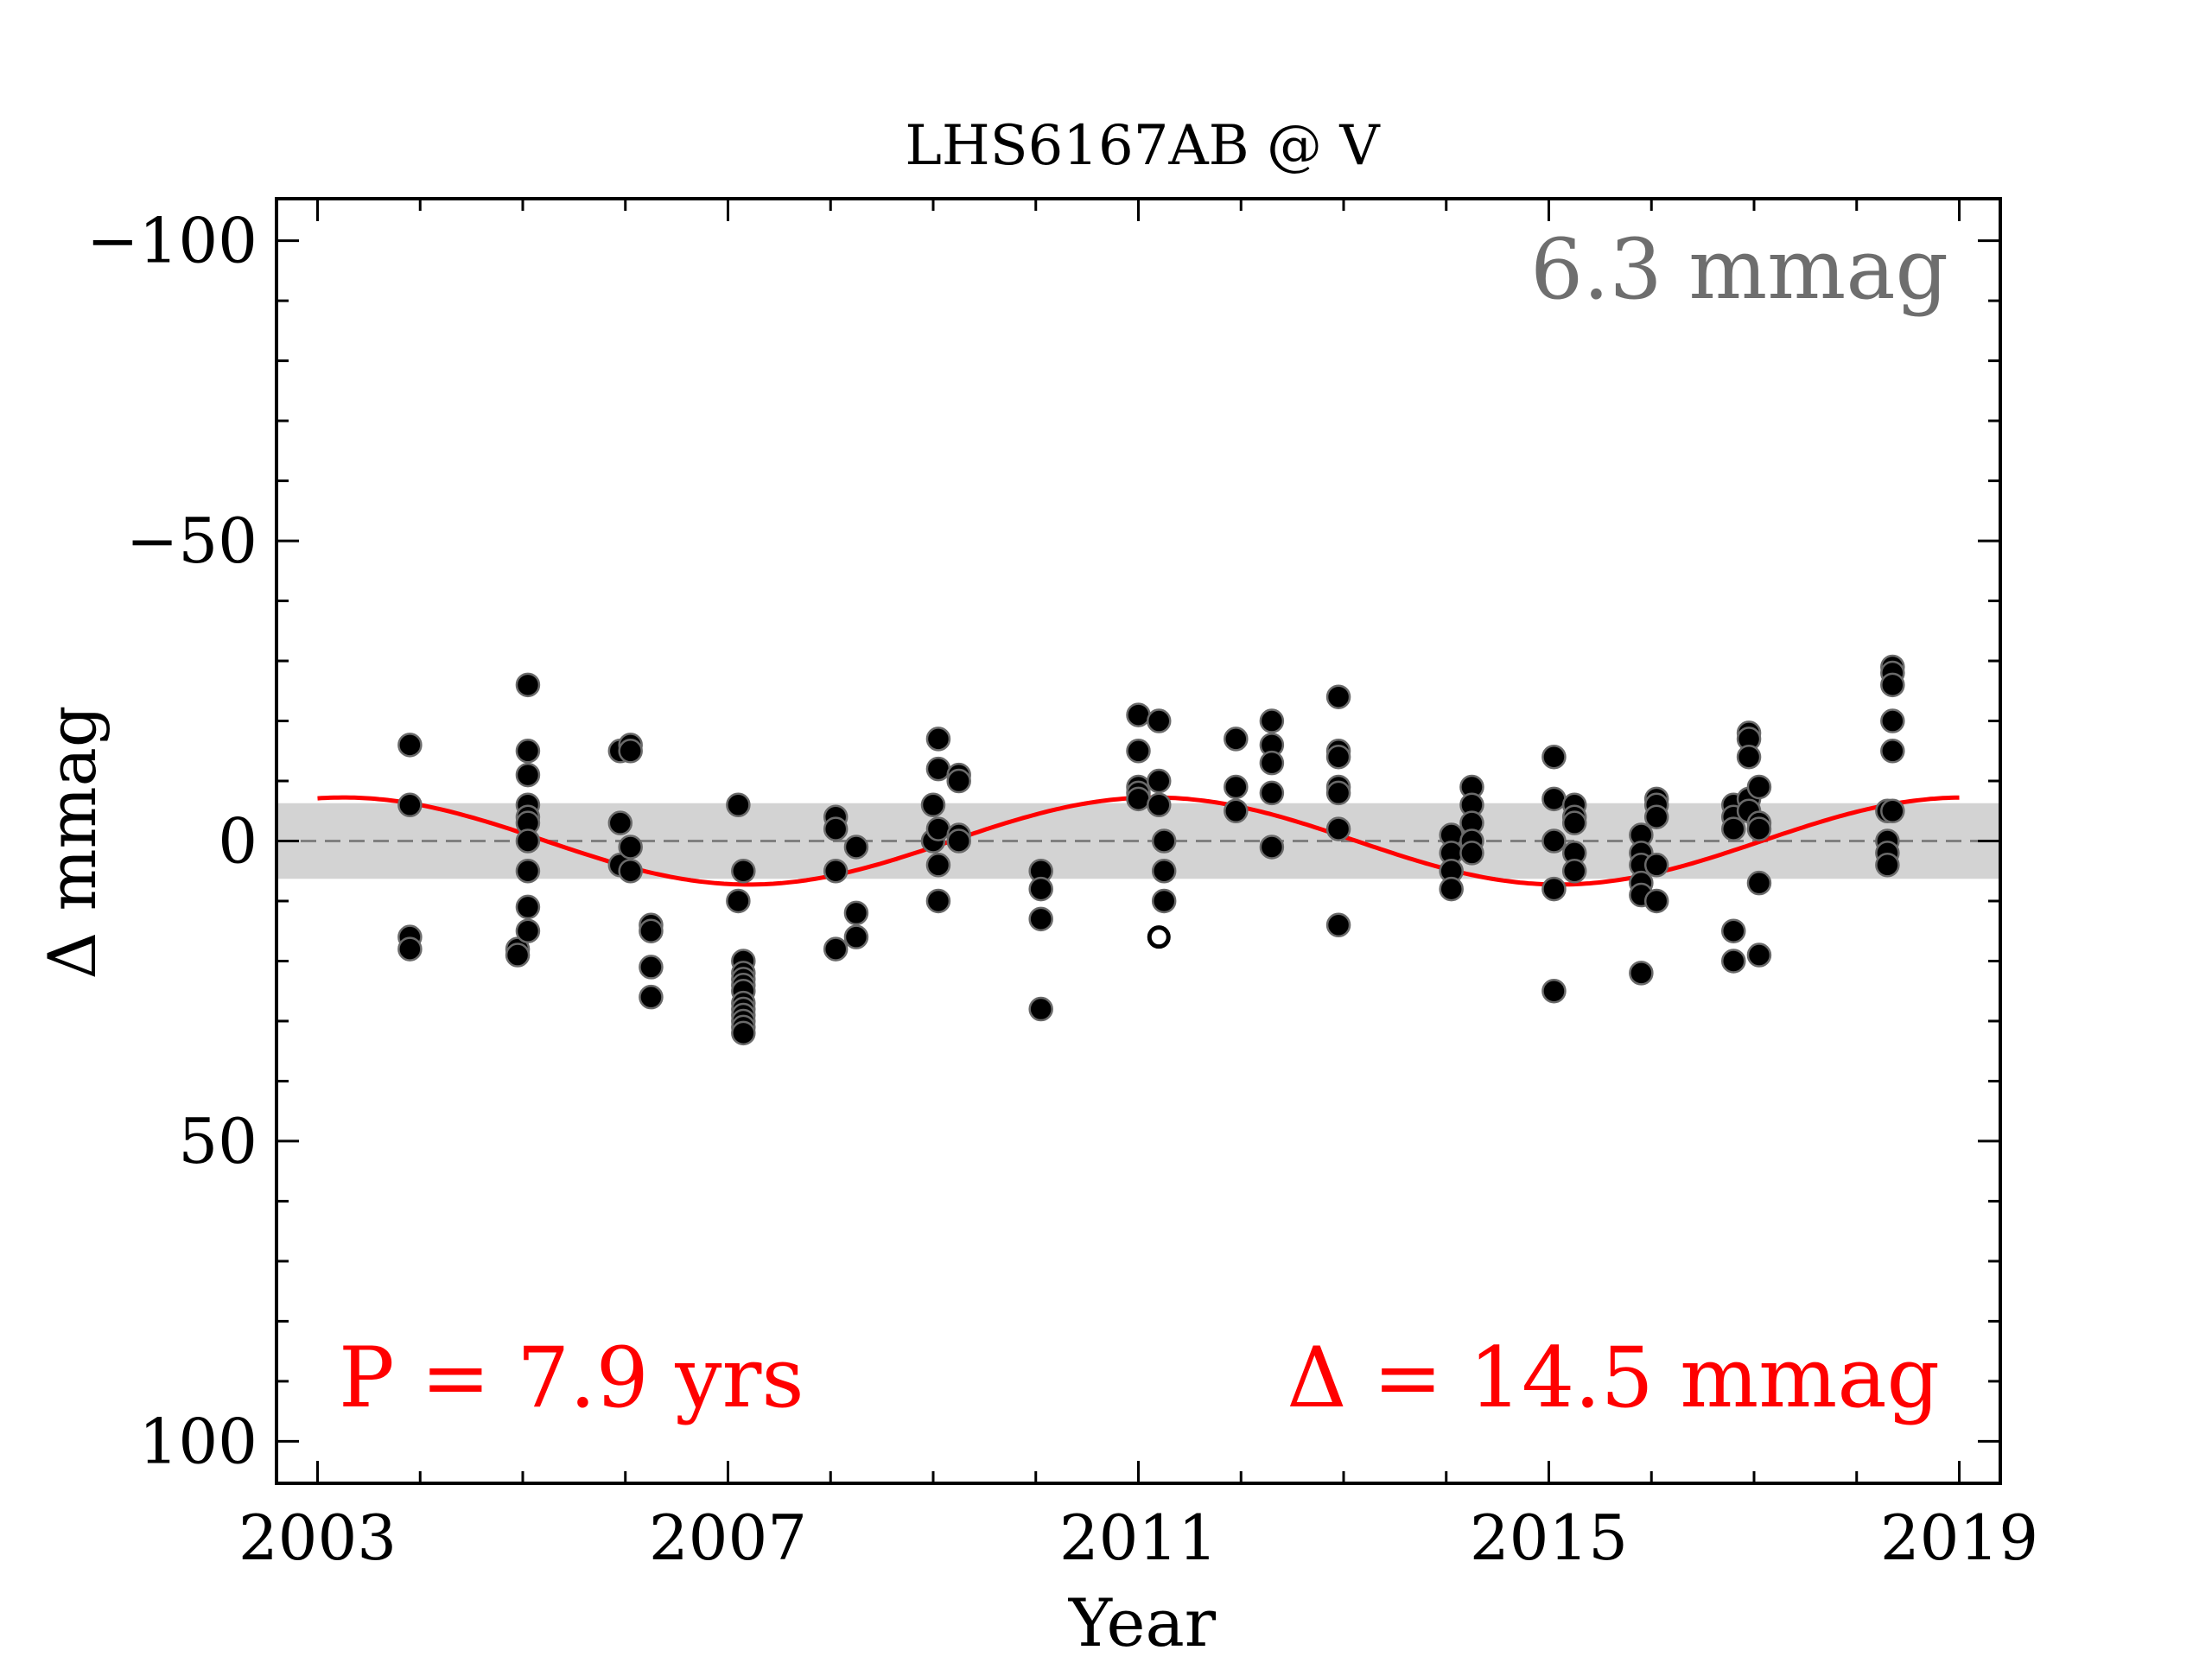 This screenshot has width=2212, height=1663. Describe the element at coordinates (317, 1538) in the screenshot. I see `x-tick-label: 2003` at that location.